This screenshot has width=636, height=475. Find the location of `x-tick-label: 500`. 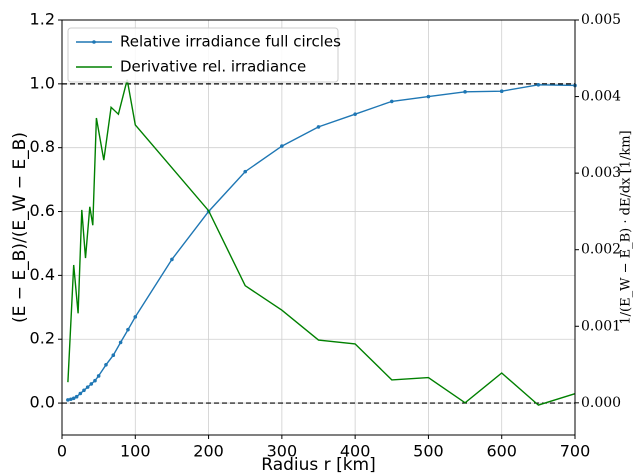

x-tick-label: 500 is located at coordinates (428, 451).